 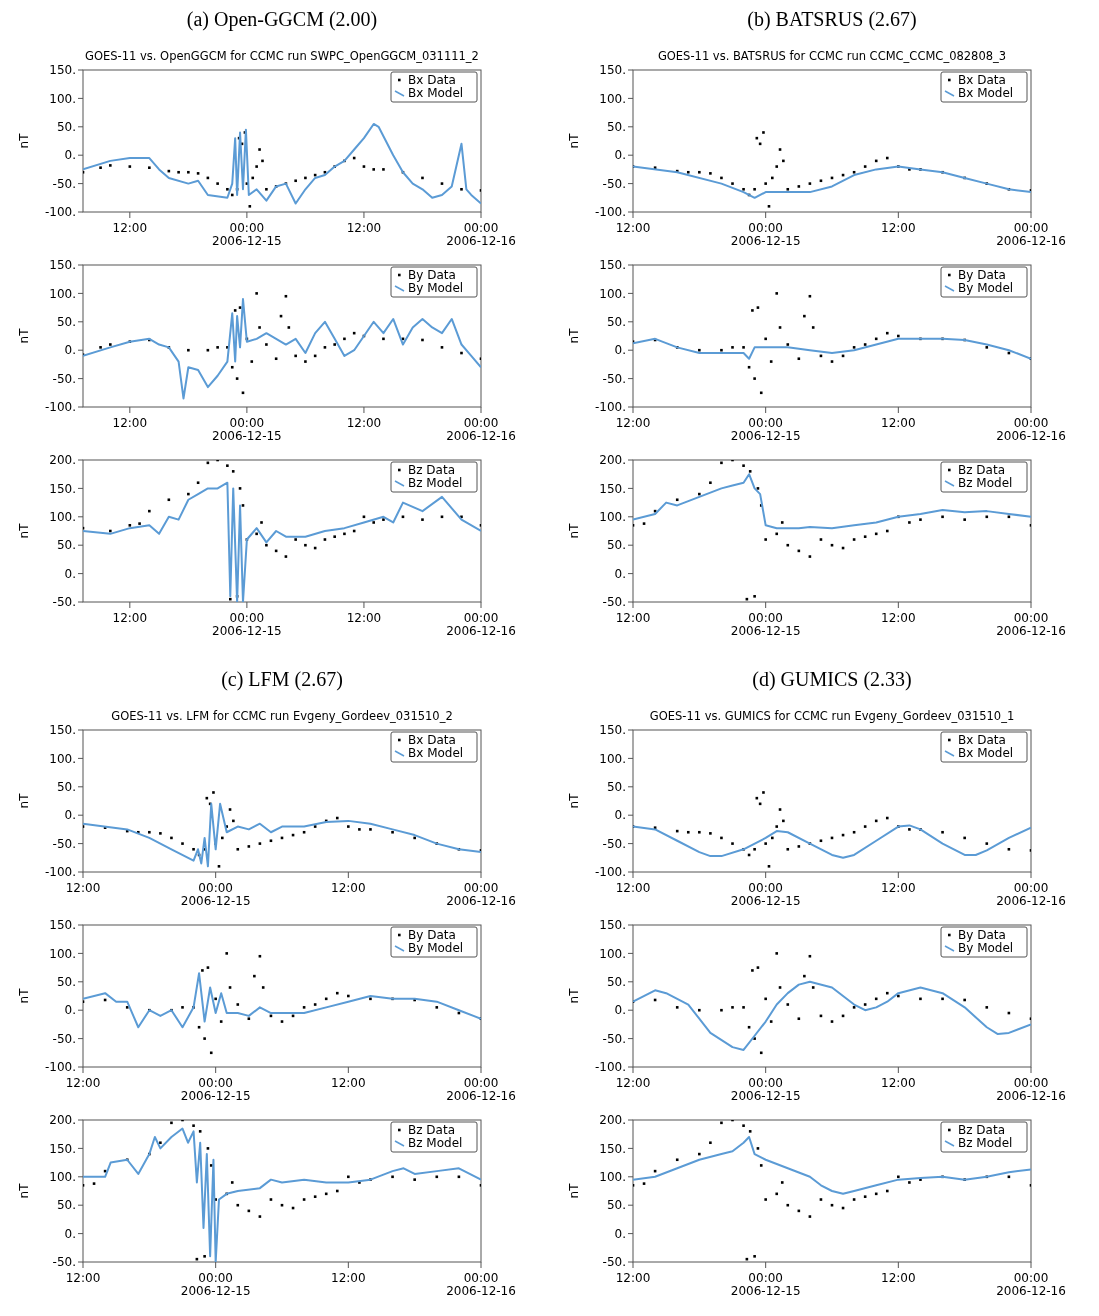 I want to click on chart-title: (c) LFM (2.67), so click(x=282, y=679).